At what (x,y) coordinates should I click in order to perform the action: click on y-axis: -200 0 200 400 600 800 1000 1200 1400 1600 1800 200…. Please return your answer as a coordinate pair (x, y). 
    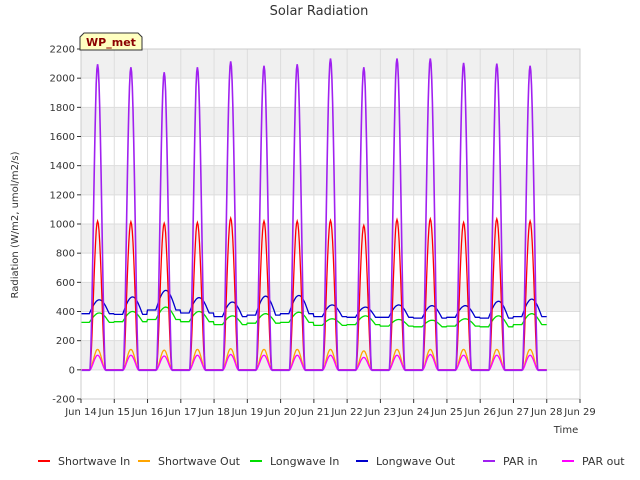
    Looking at the image, I should click on (65, 225).